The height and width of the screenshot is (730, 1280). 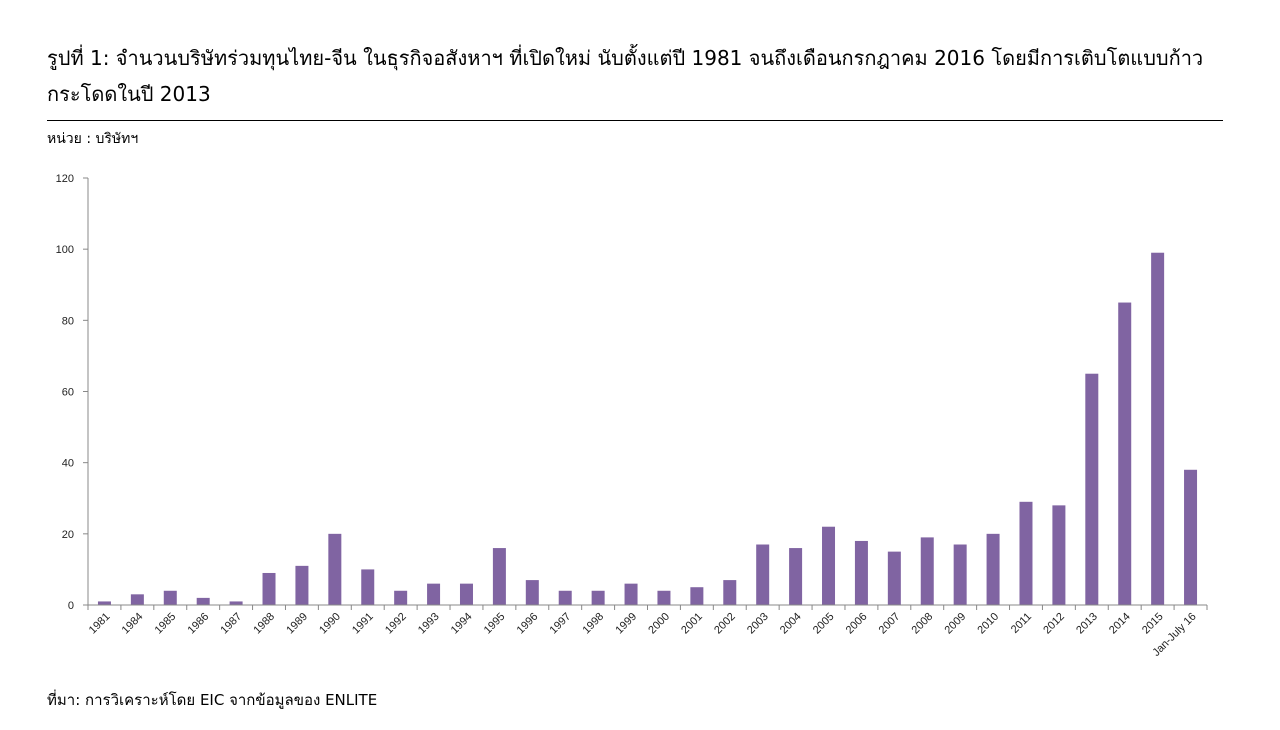 I want to click on x-tick-label: 2000, so click(x=659, y=624).